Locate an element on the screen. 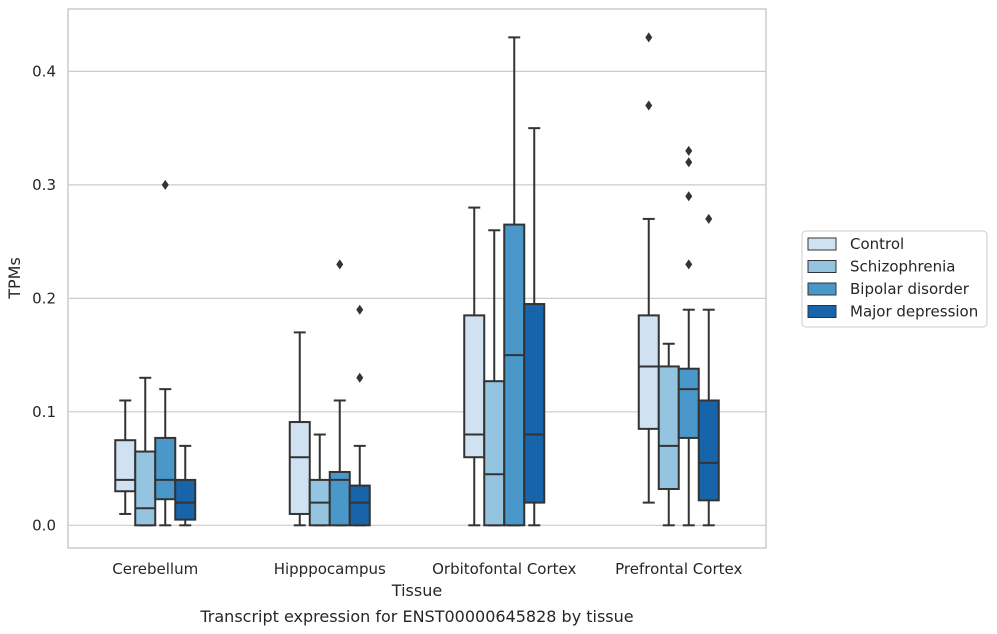 Image resolution: width=997 pixels, height=634 pixels. legend-label: Major depression is located at coordinates (914, 312).